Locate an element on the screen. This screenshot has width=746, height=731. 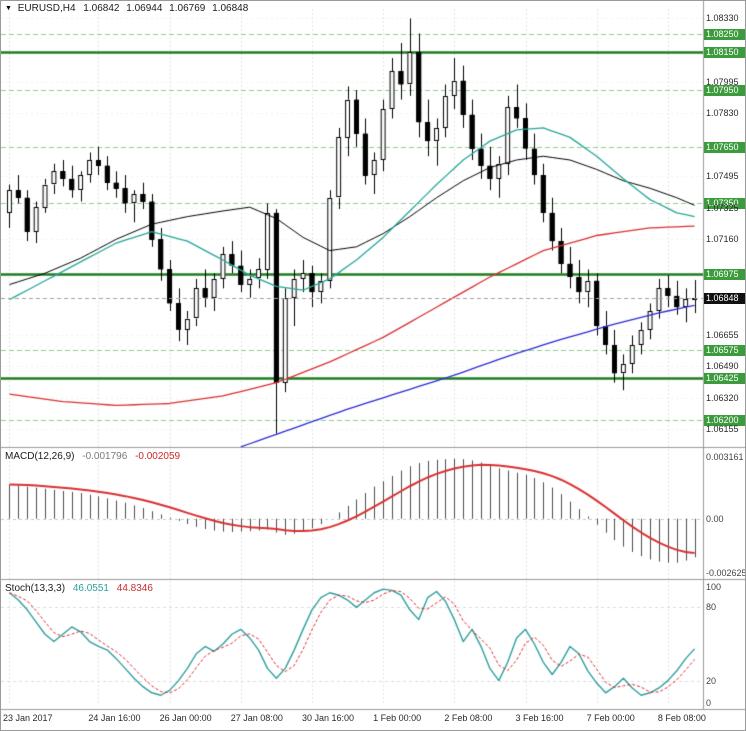
stoch-indicator-title: Stoch(13,3,3) 46.0551 44.8346 is located at coordinates (79, 588).